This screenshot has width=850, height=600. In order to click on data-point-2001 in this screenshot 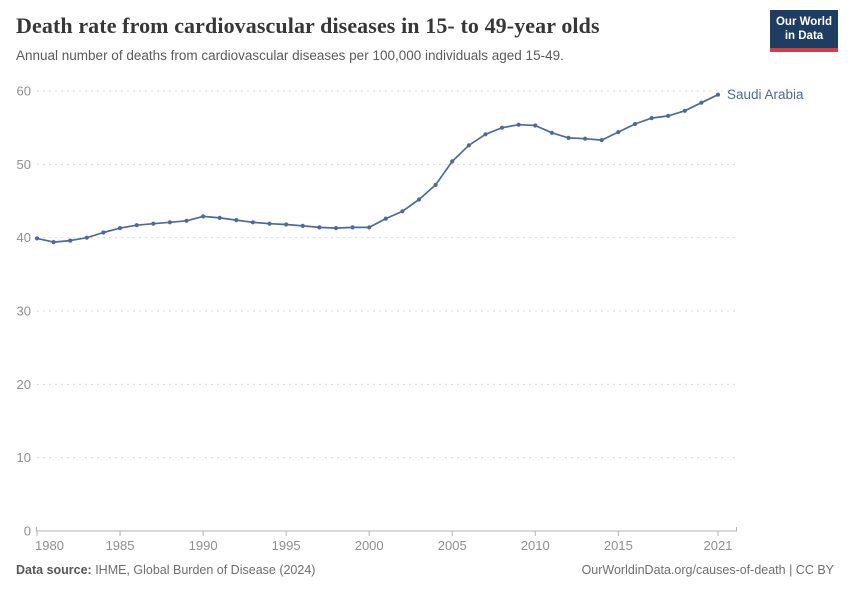, I will do `click(385, 218)`.